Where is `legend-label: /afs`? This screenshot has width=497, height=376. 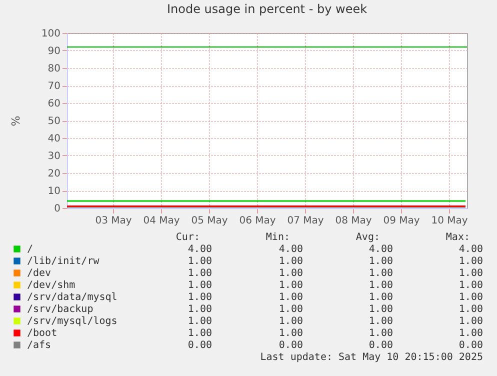
legend-label: /afs is located at coordinates (39, 345).